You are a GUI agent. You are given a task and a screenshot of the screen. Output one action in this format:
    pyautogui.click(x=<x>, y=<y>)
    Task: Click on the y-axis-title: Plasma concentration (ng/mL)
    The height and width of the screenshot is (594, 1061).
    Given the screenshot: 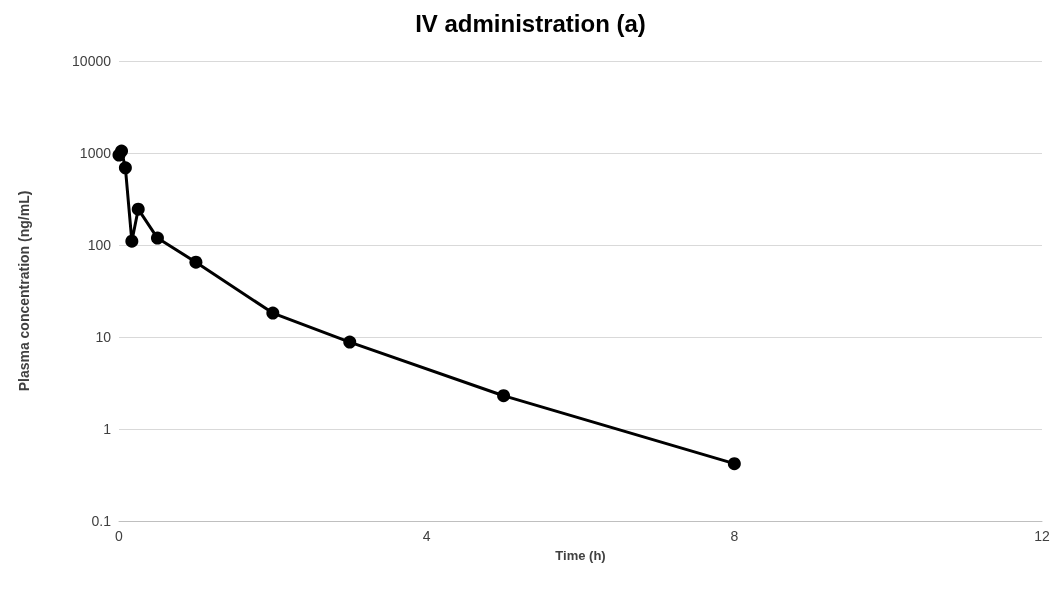 What is the action you would take?
    pyautogui.click(x=24, y=291)
    